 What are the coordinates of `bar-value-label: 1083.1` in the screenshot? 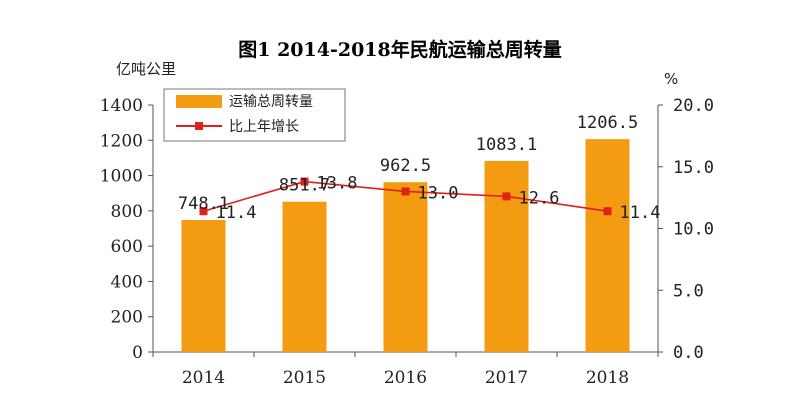 It's located at (506, 145).